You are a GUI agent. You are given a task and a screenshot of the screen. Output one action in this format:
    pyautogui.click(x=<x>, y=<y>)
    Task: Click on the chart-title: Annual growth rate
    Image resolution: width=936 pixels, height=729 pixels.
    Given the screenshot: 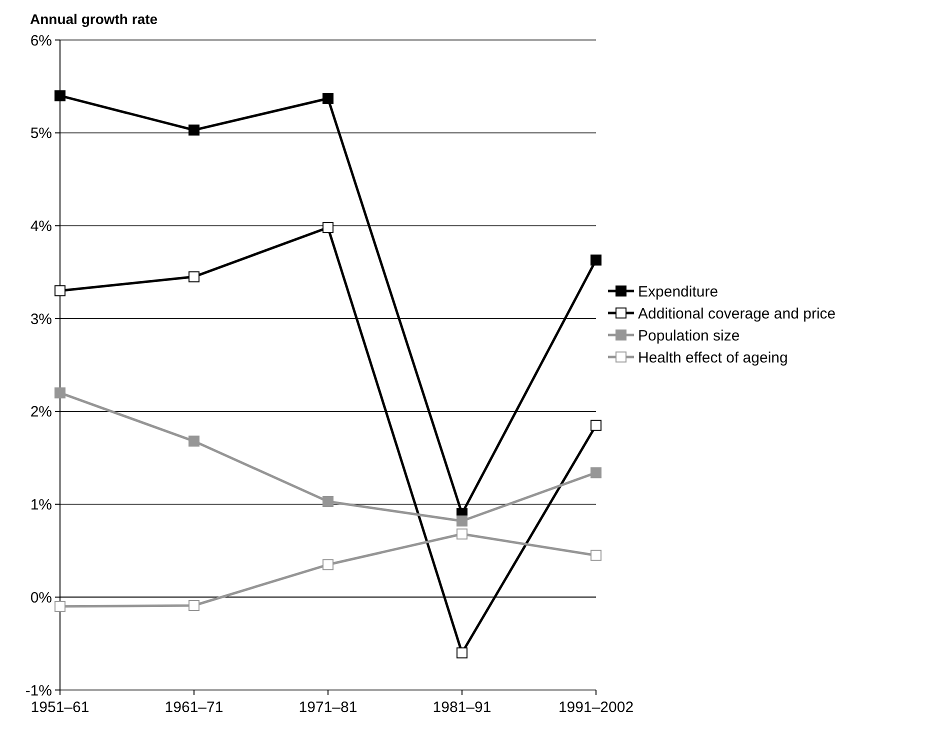 What is the action you would take?
    pyautogui.click(x=94, y=19)
    